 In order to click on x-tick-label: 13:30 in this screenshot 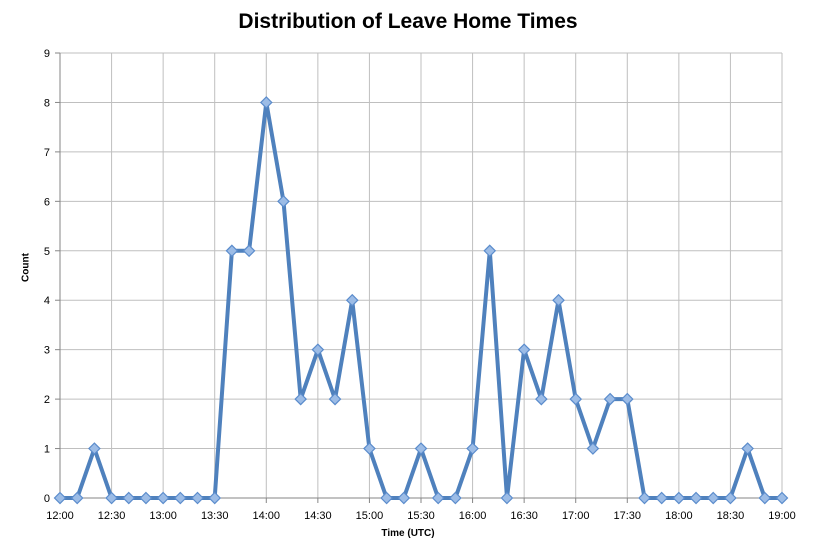, I will do `click(215, 516)`.